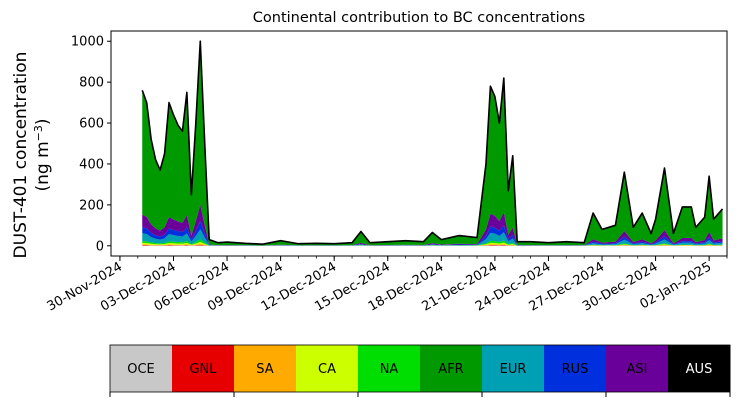 The height and width of the screenshot is (402, 739). Describe the element at coordinates (43, 154) in the screenshot. I see `y-axis-label-line2: (ng m−3)` at that location.